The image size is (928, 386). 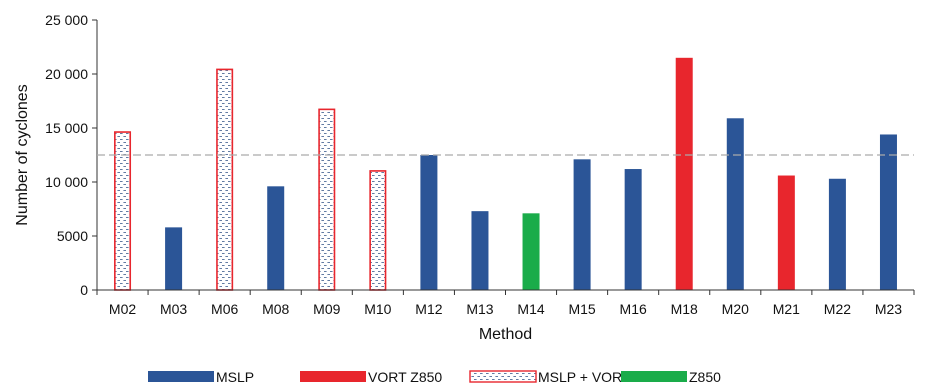 I want to click on x-tick-label: M06, so click(x=224, y=309).